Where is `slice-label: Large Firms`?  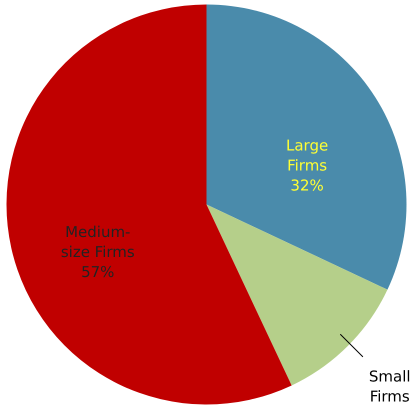 slice-label: Large Firms is located at coordinates (307, 155).